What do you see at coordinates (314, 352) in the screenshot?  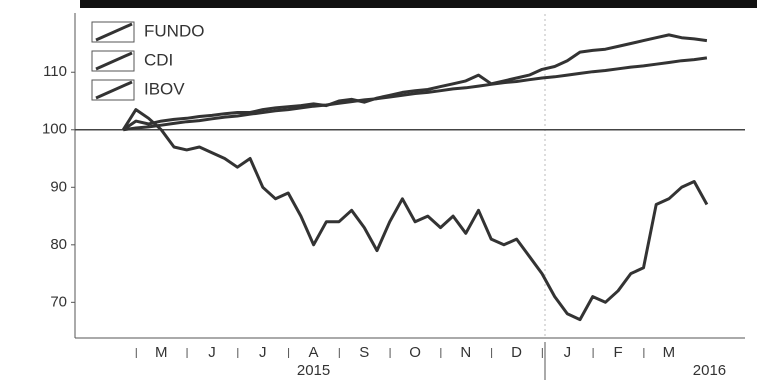 I see `x-tick-label: A` at bounding box center [314, 352].